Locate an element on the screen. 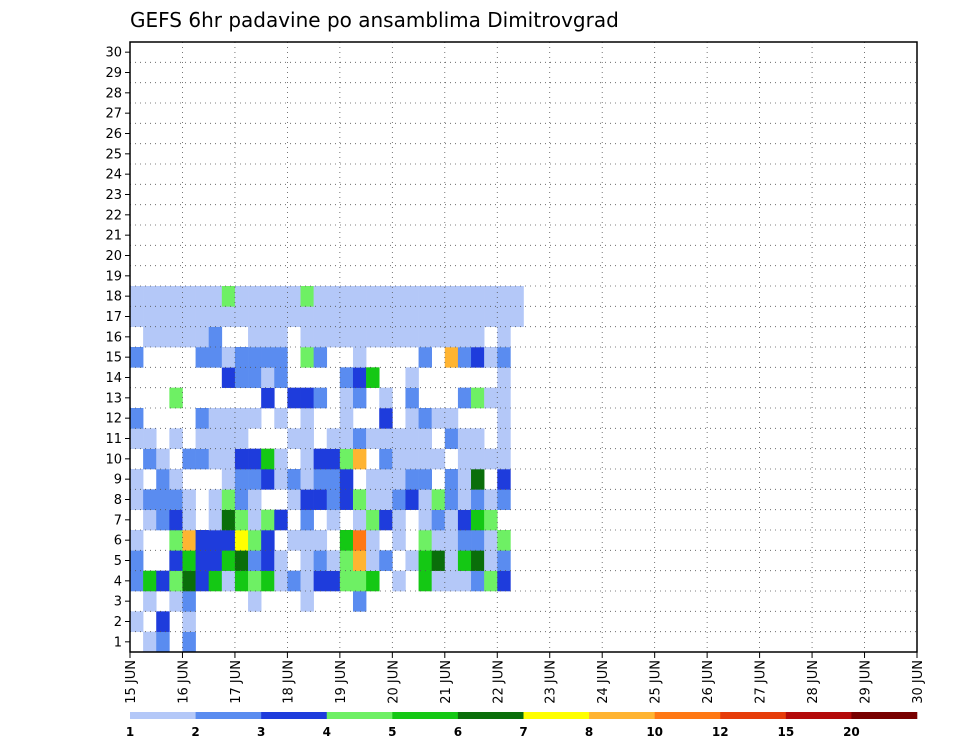 This screenshot has height=742, width=960. y-tick-label: 25 is located at coordinates (113, 154).